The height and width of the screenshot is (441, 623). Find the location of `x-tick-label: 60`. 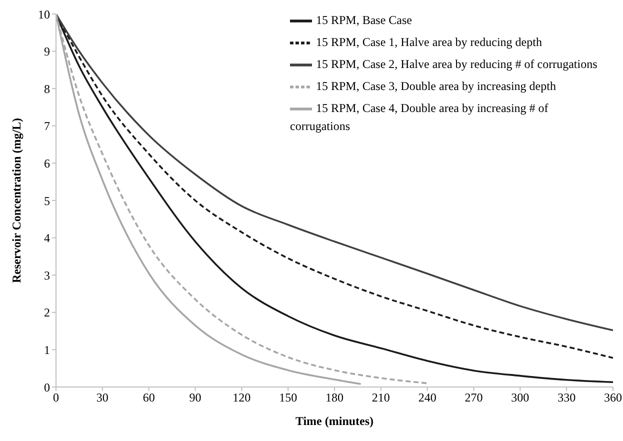

x-tick-label: 60 is located at coordinates (148, 397).